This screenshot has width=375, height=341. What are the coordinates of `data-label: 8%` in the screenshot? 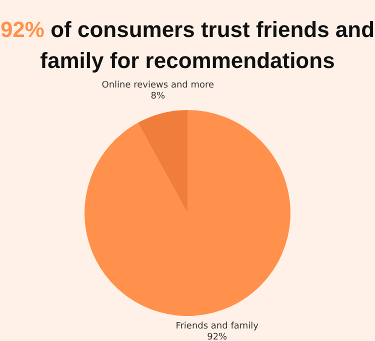 It's located at (158, 97).